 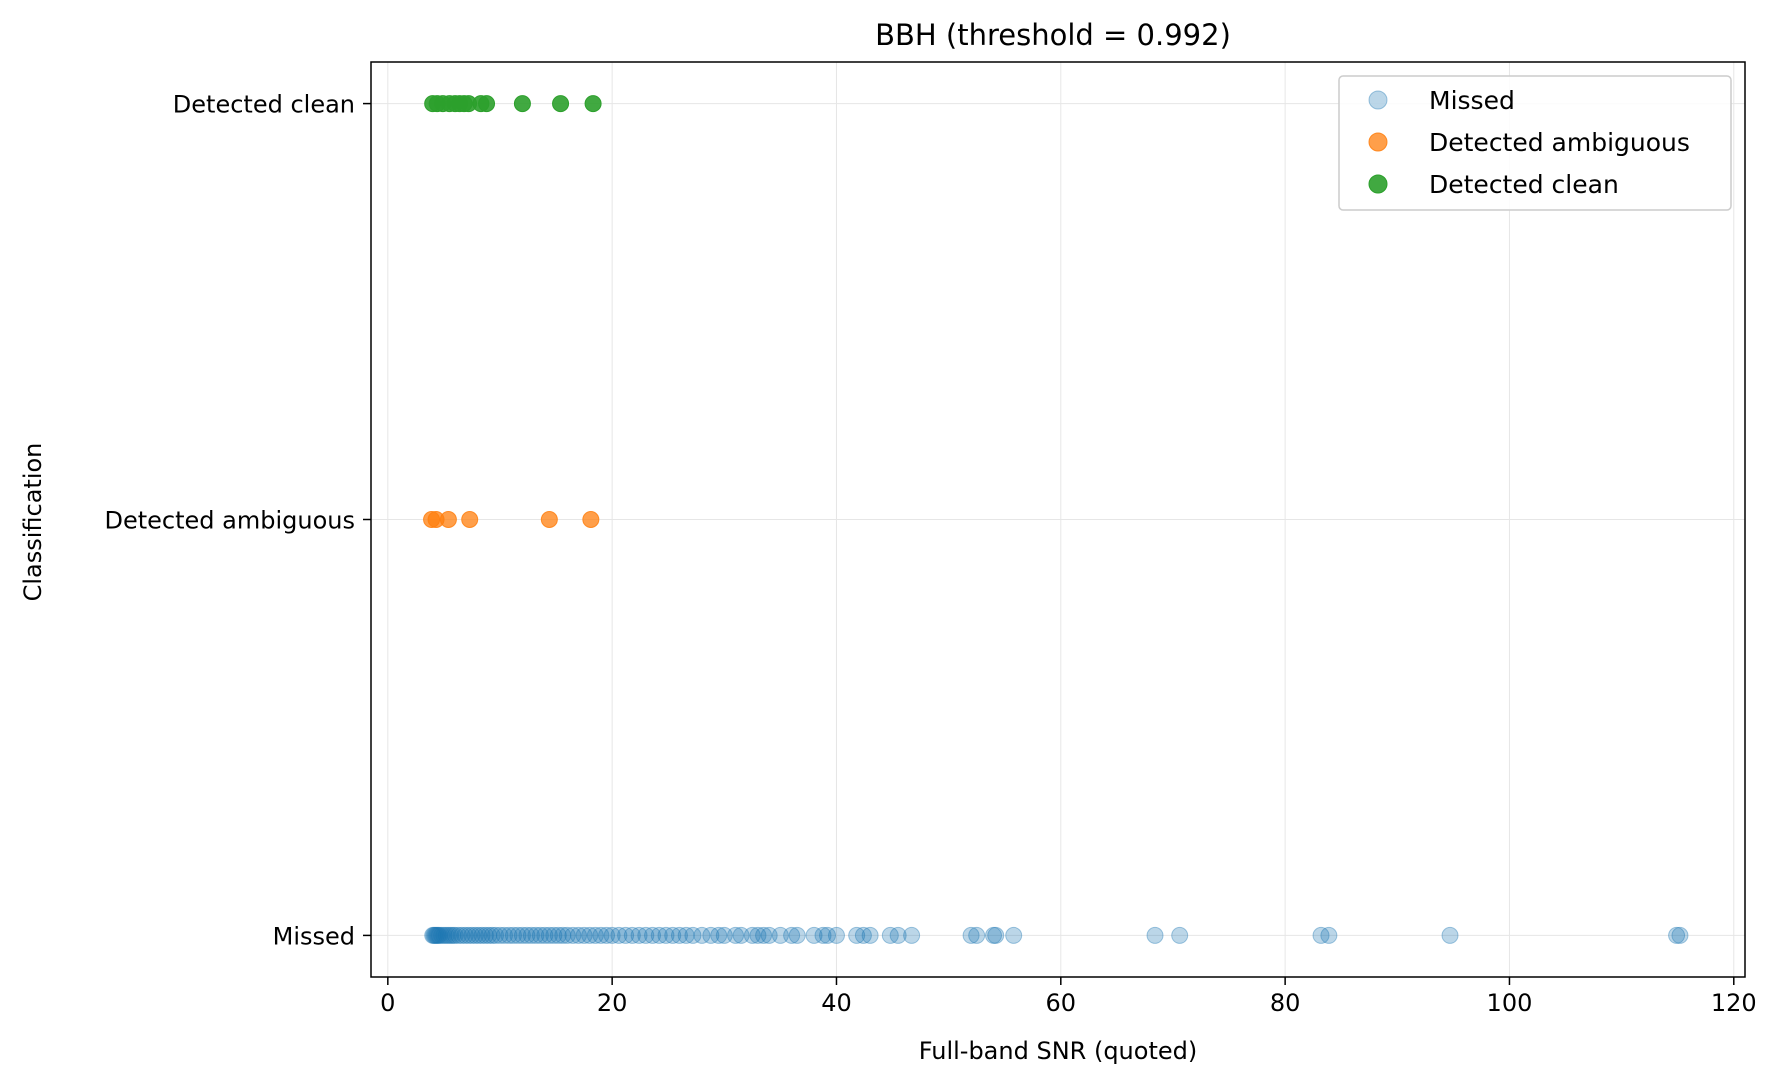 I want to click on x-tick-label: 100, so click(x=1510, y=1003).